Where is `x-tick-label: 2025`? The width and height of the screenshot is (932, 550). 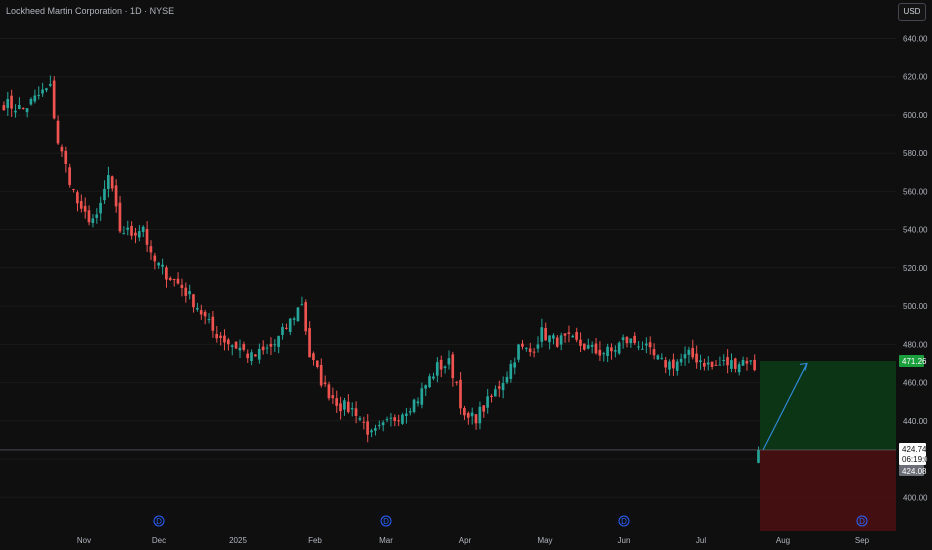
x-tick-label: 2025 is located at coordinates (238, 540).